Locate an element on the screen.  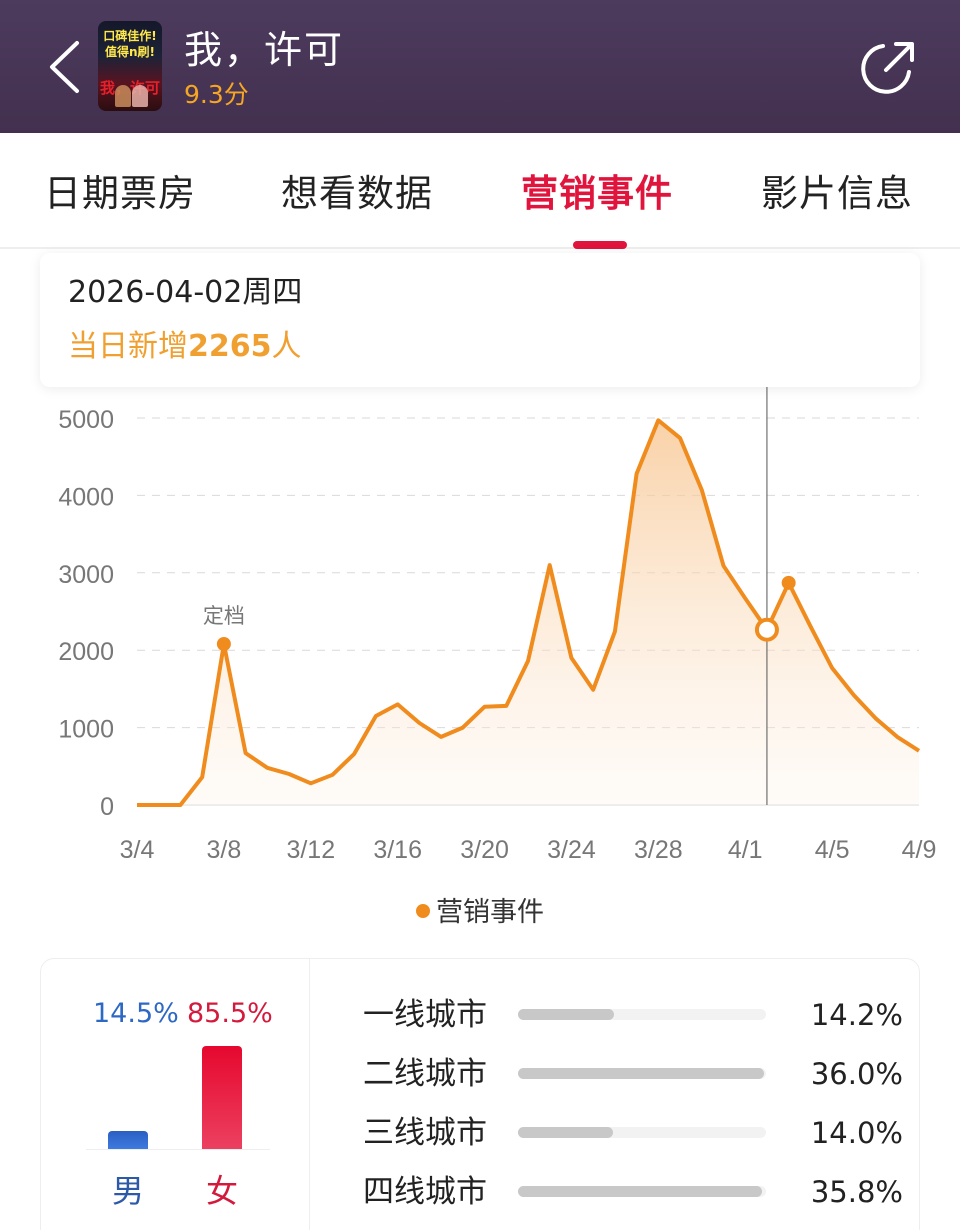
svg-text: 3/16 is located at coordinates (397, 850).